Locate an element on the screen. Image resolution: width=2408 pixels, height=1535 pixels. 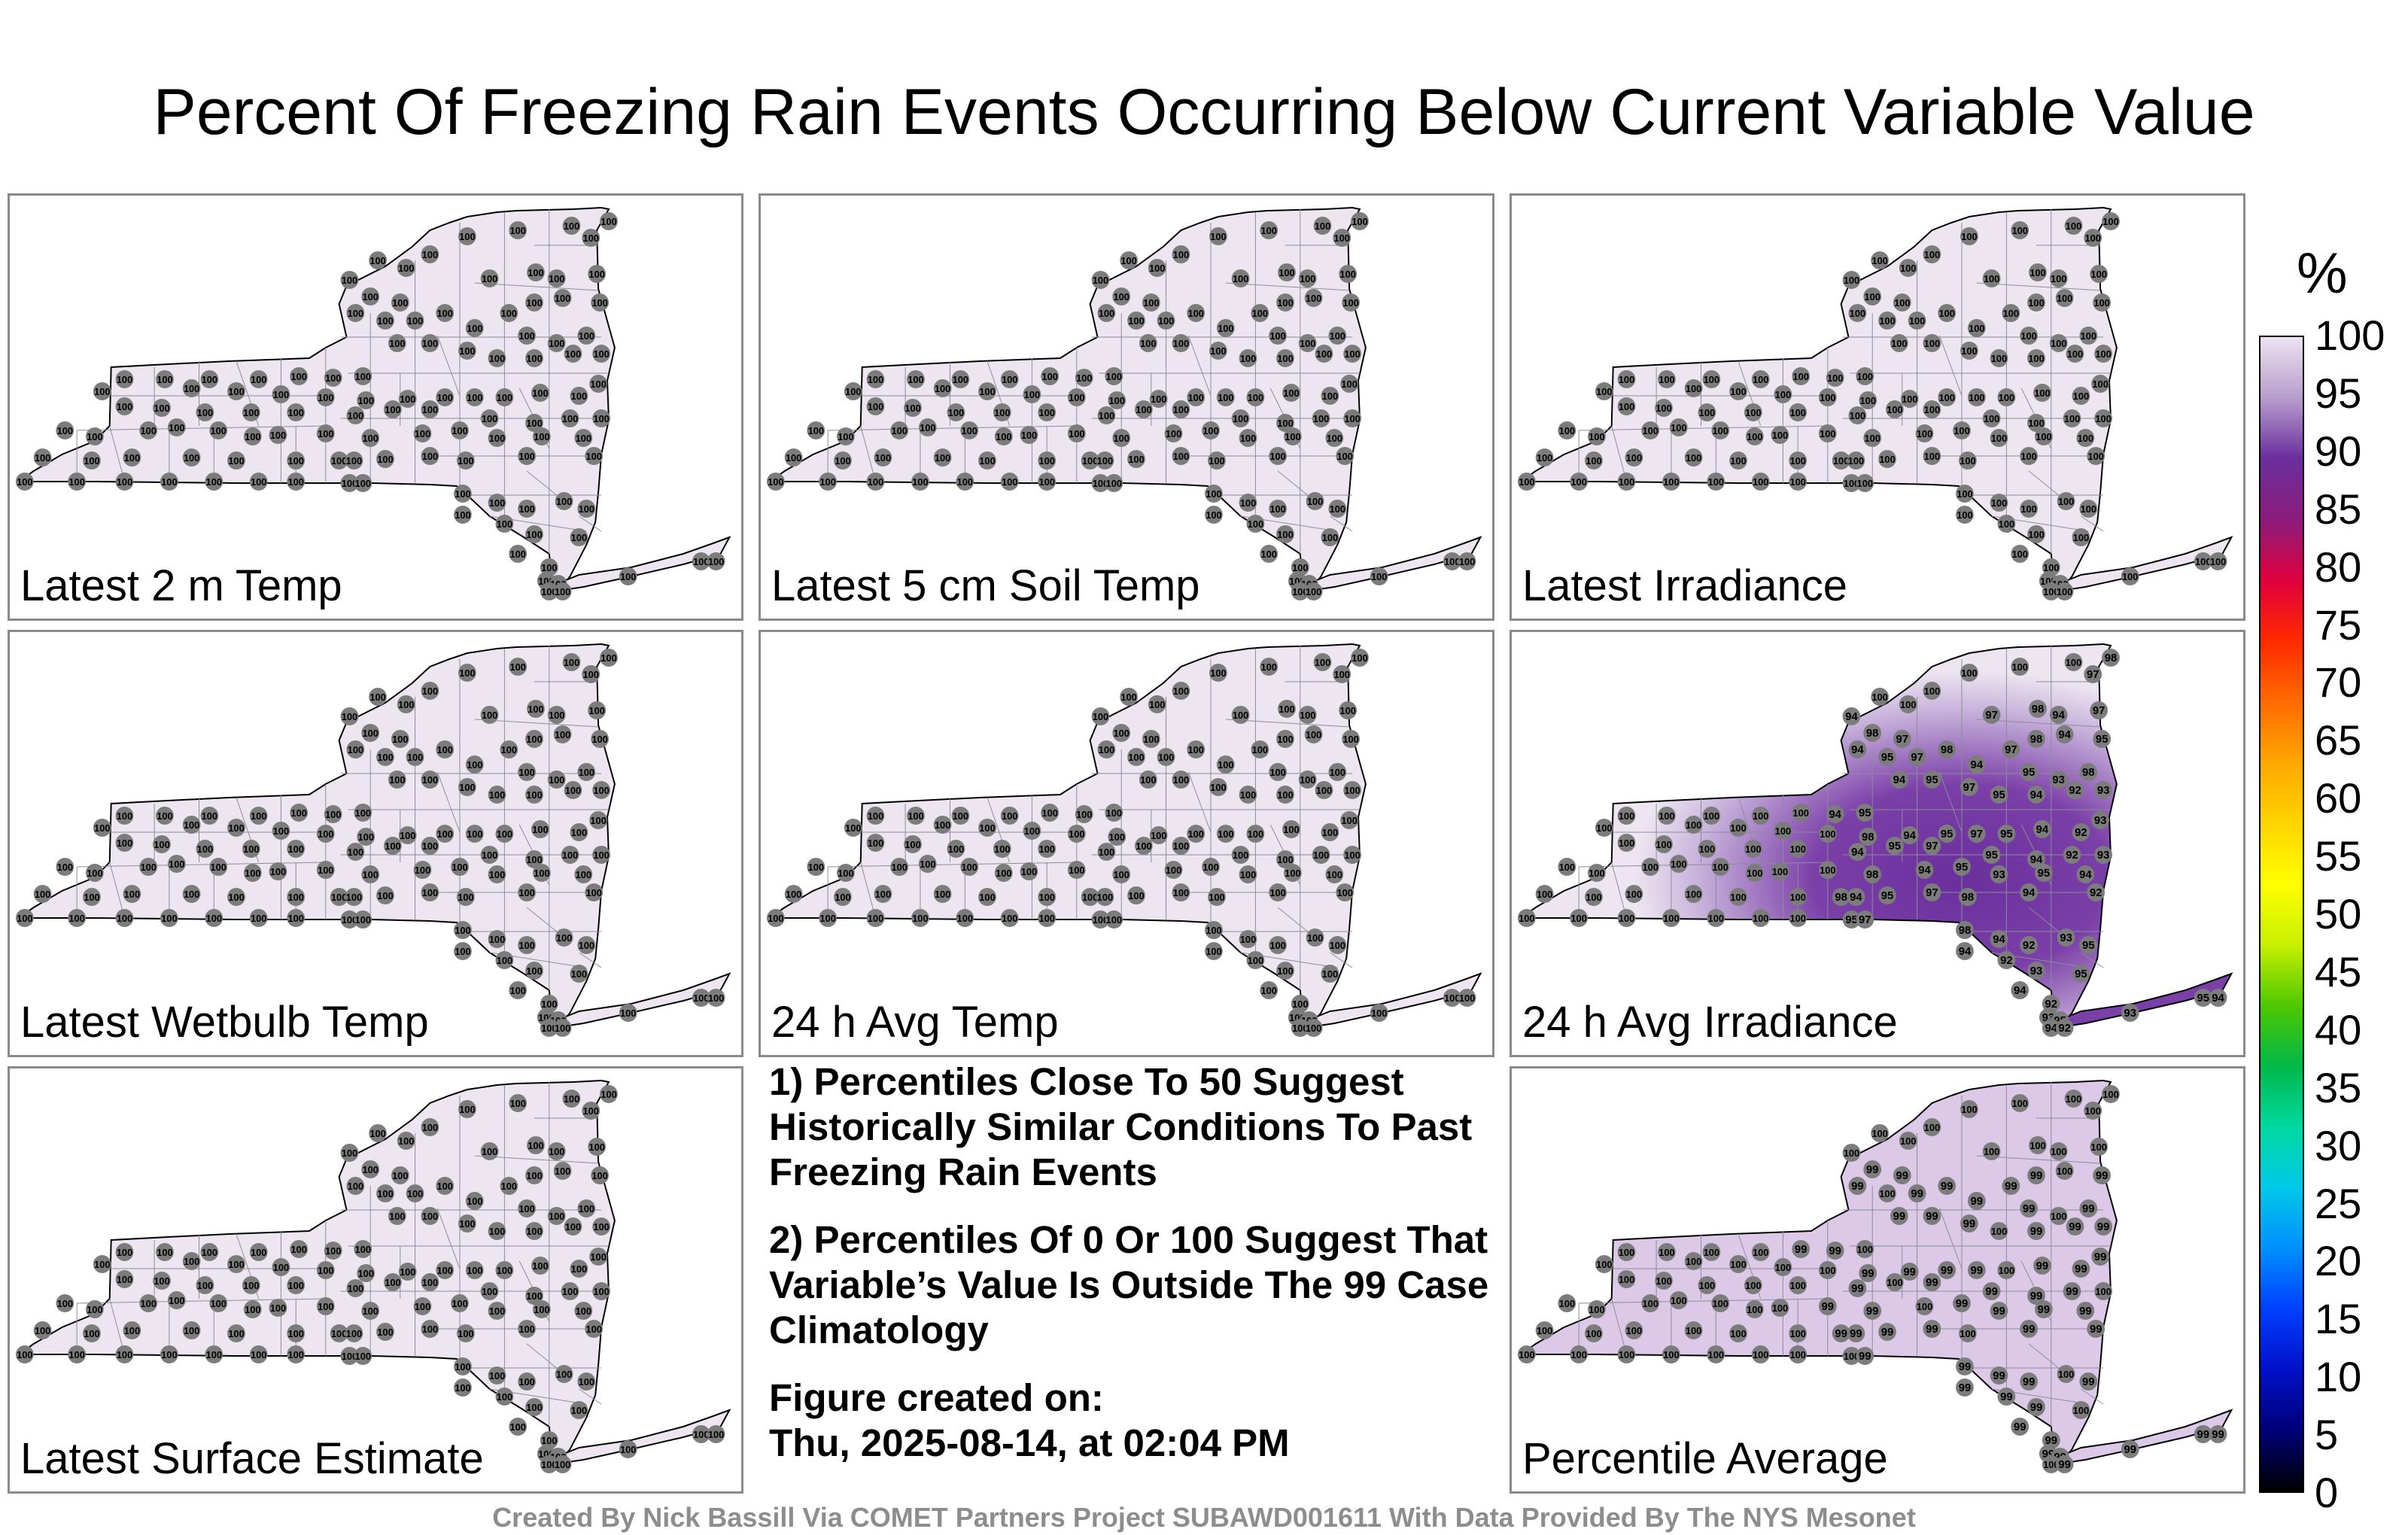
station-marker: 93 is located at coordinates (2066, 938).